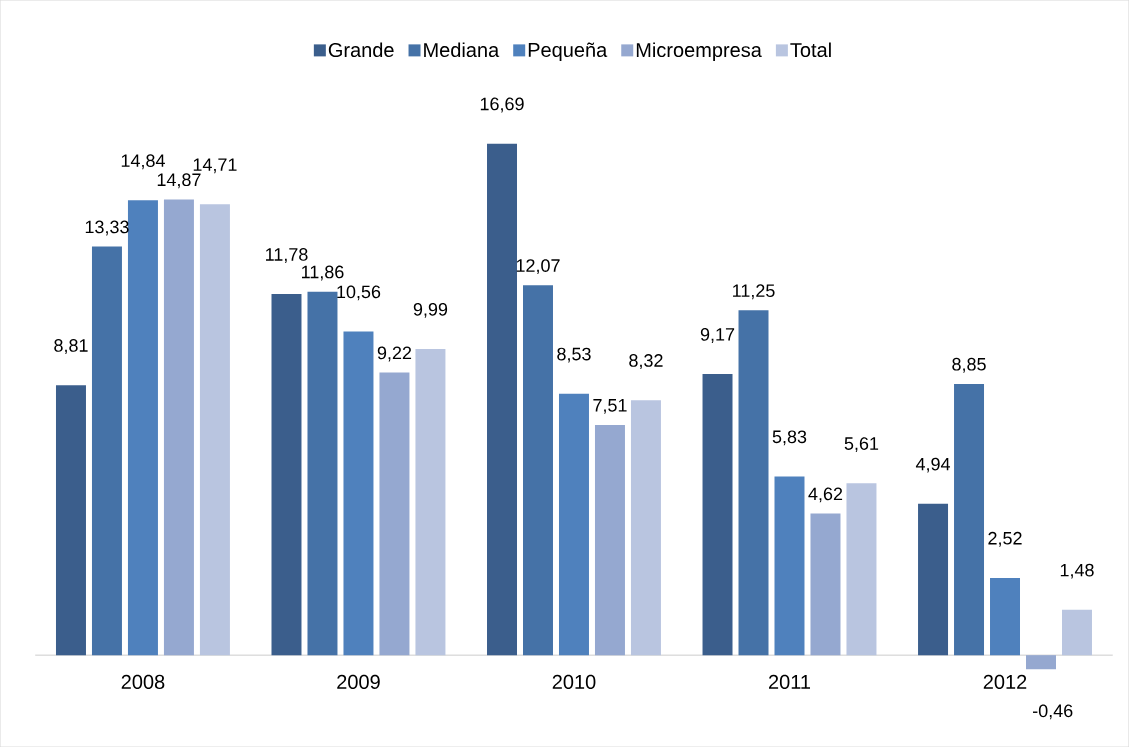  I want to click on data-label: 9,22, so click(394, 354).